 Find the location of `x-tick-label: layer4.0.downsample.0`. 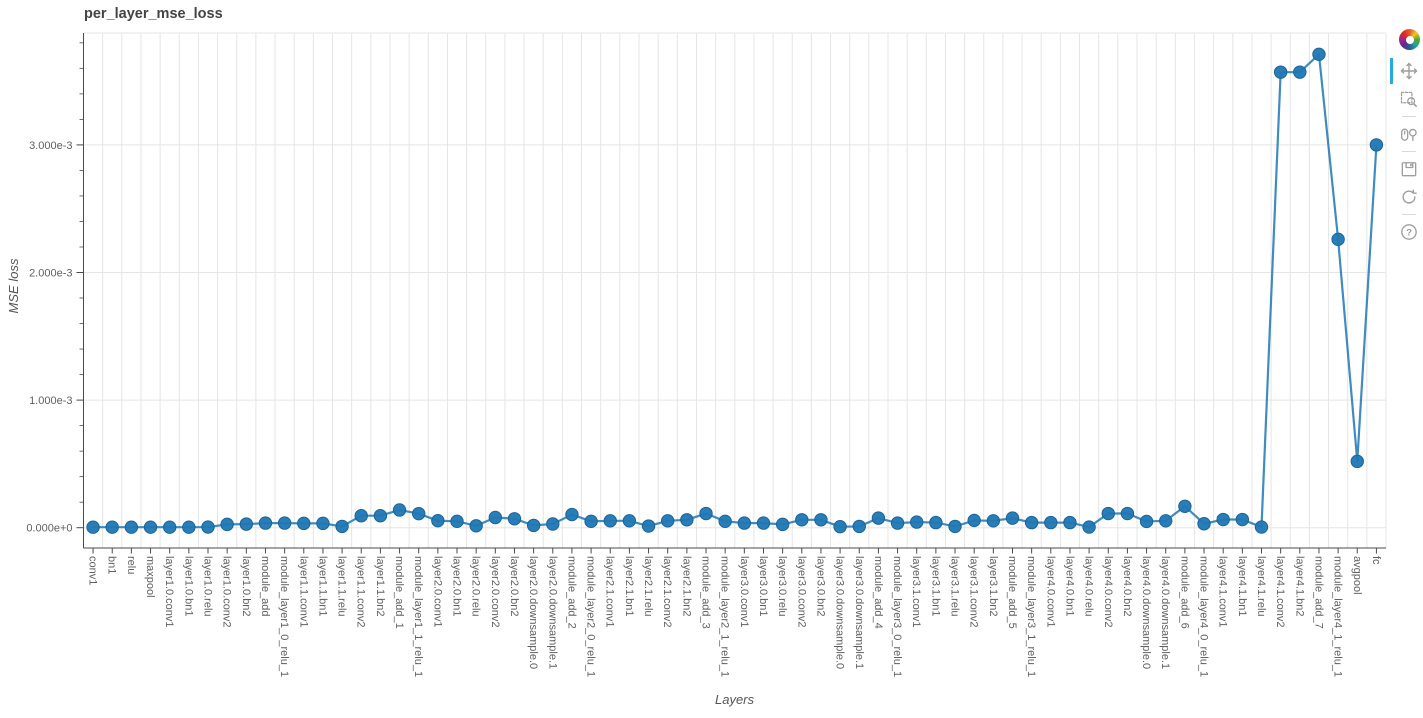

x-tick-label: layer4.0.downsample.0 is located at coordinates (1146, 612).